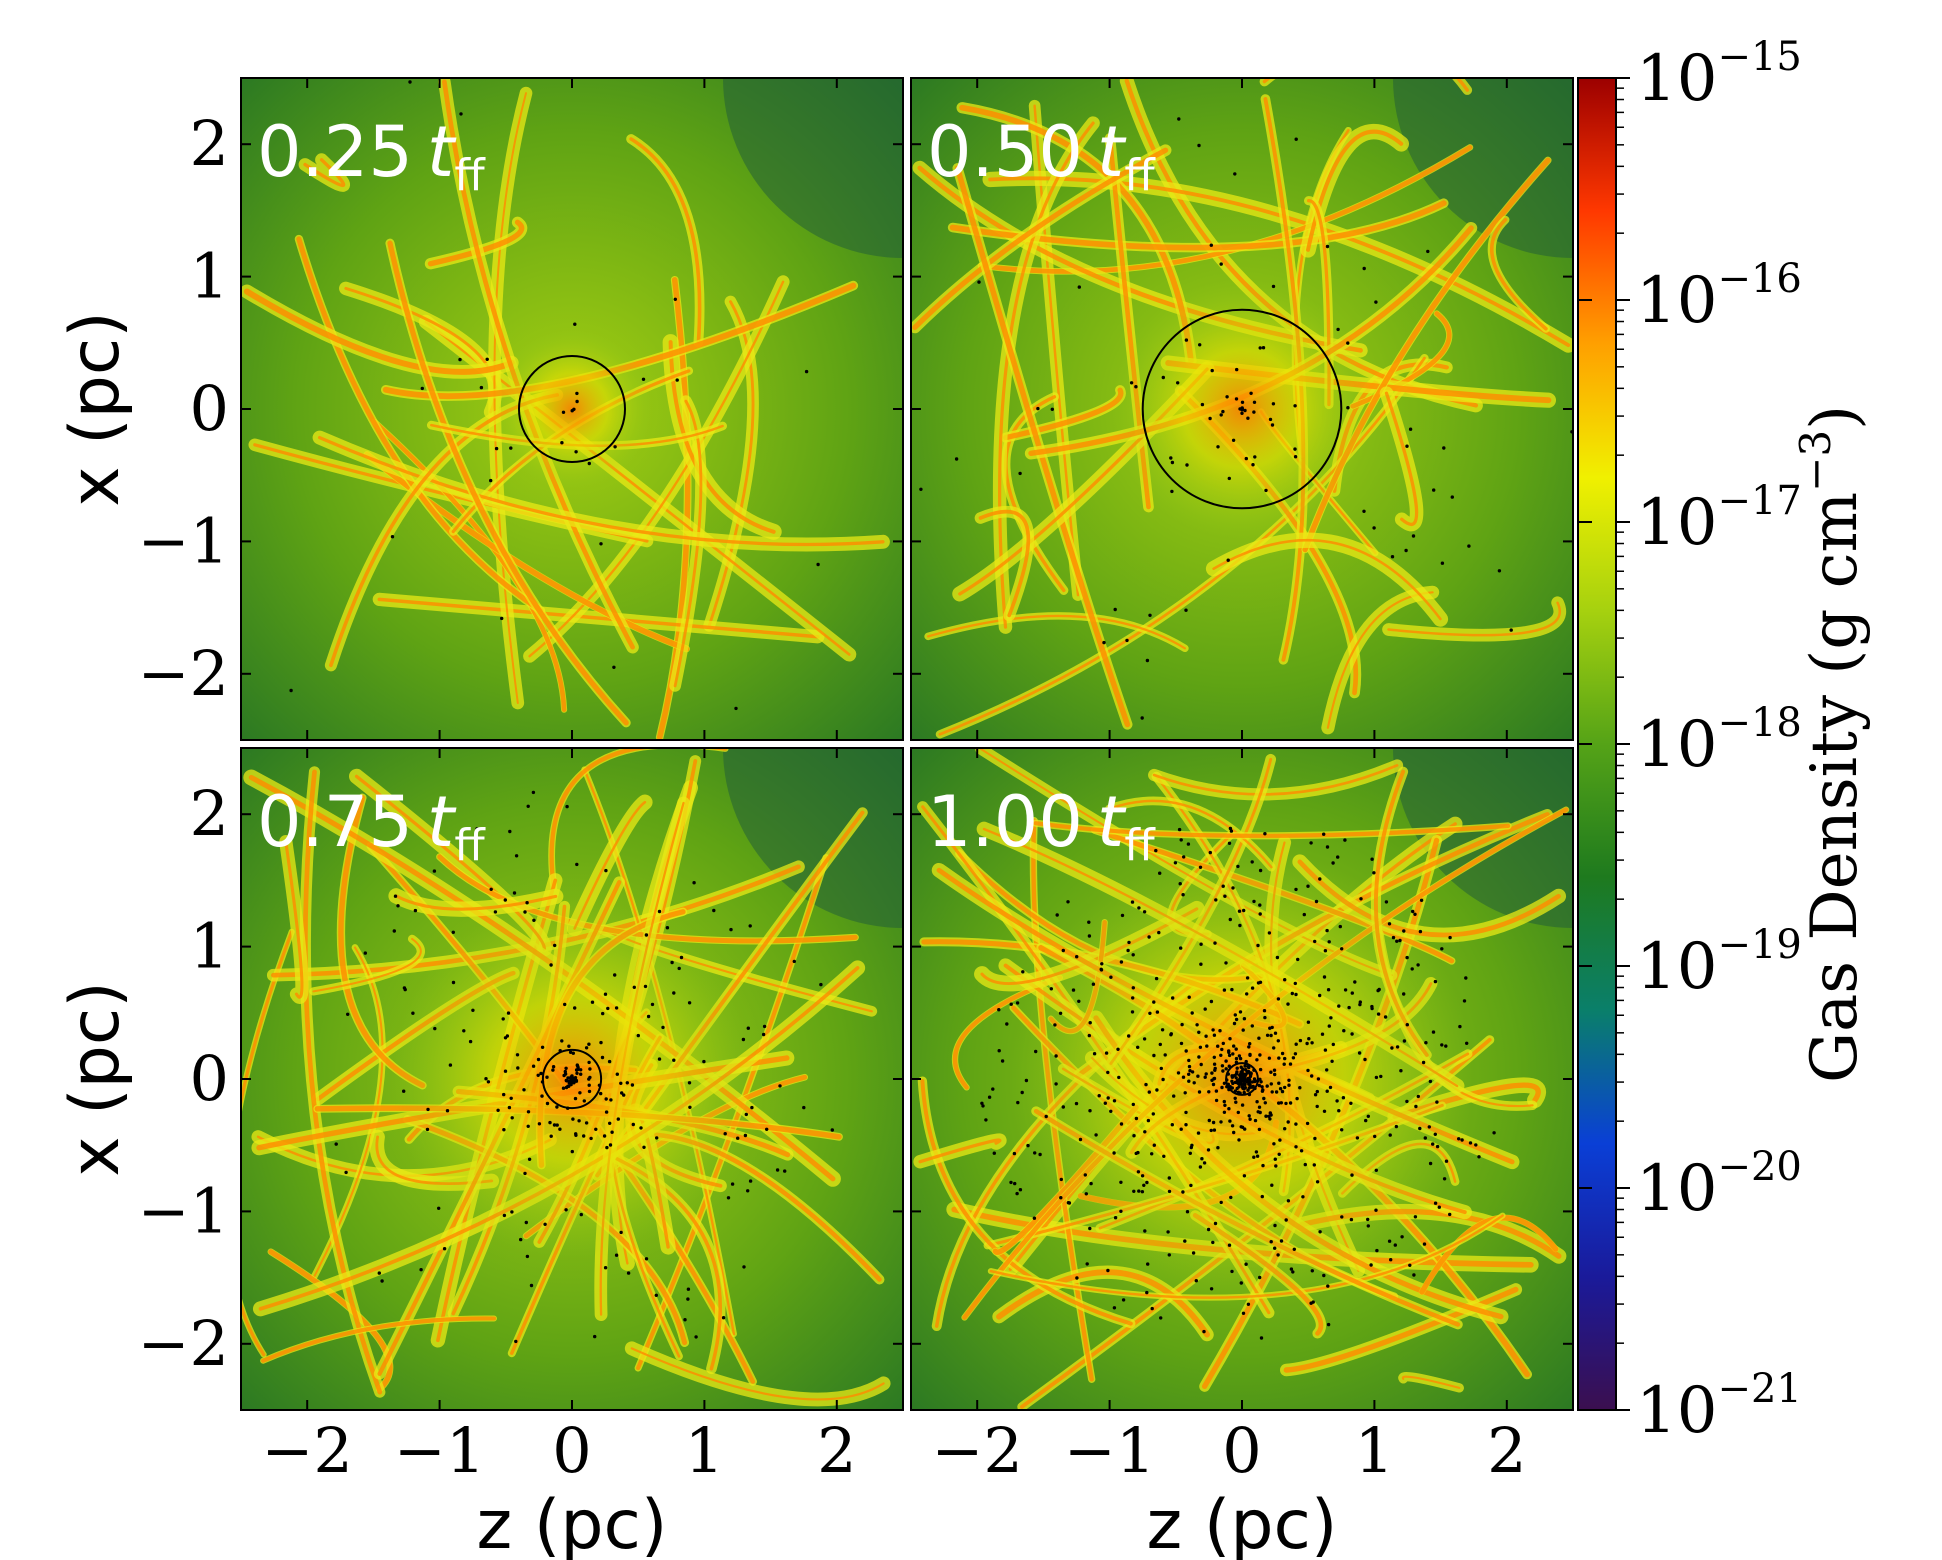  I want to click on panel-time-subscript: ff, so click(1140, 175).